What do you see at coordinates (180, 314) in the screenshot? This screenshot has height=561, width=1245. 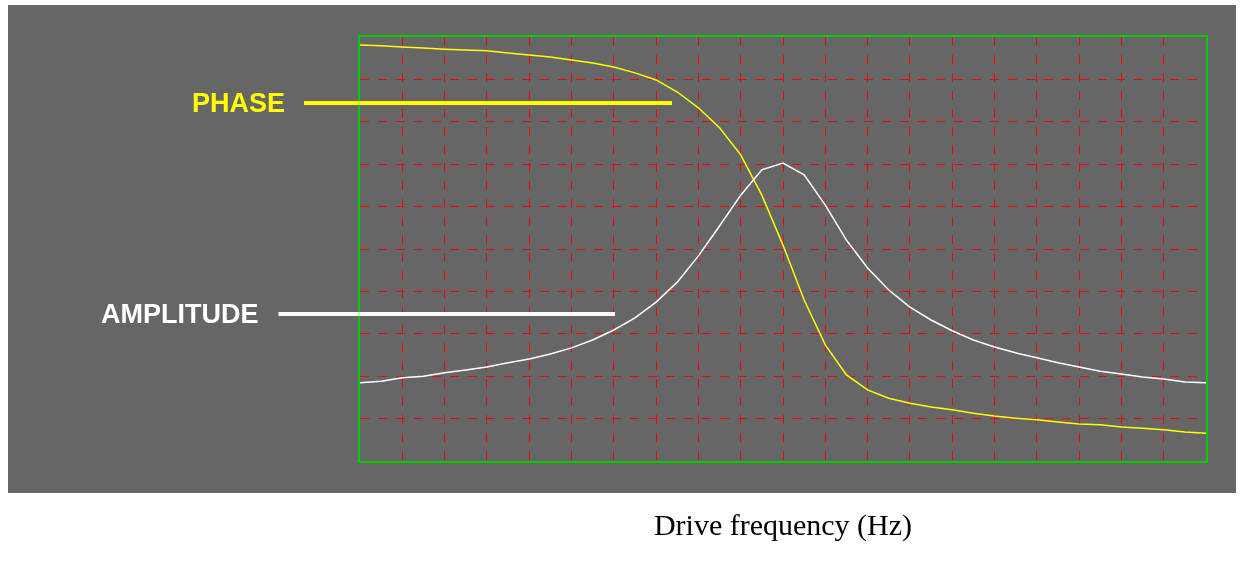 I see `text: AMPLITUDE` at bounding box center [180, 314].